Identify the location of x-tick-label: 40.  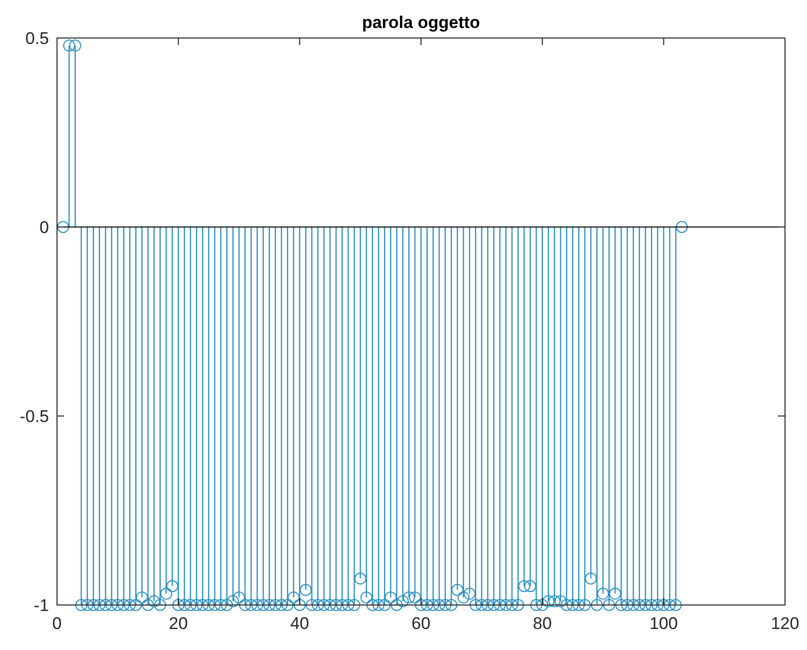
(300, 623).